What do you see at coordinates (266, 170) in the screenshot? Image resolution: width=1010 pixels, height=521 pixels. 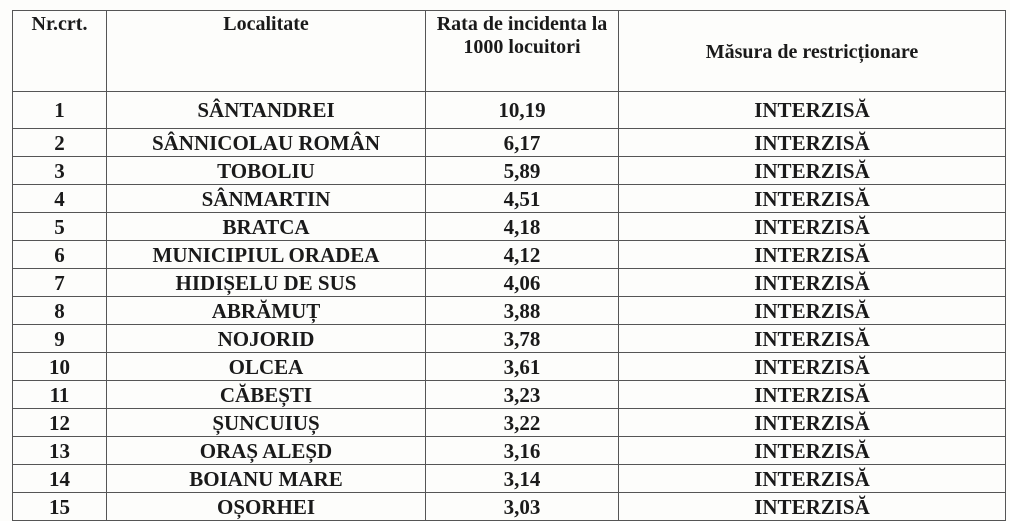 I see `cell-localitate: TOBOLIU` at bounding box center [266, 170].